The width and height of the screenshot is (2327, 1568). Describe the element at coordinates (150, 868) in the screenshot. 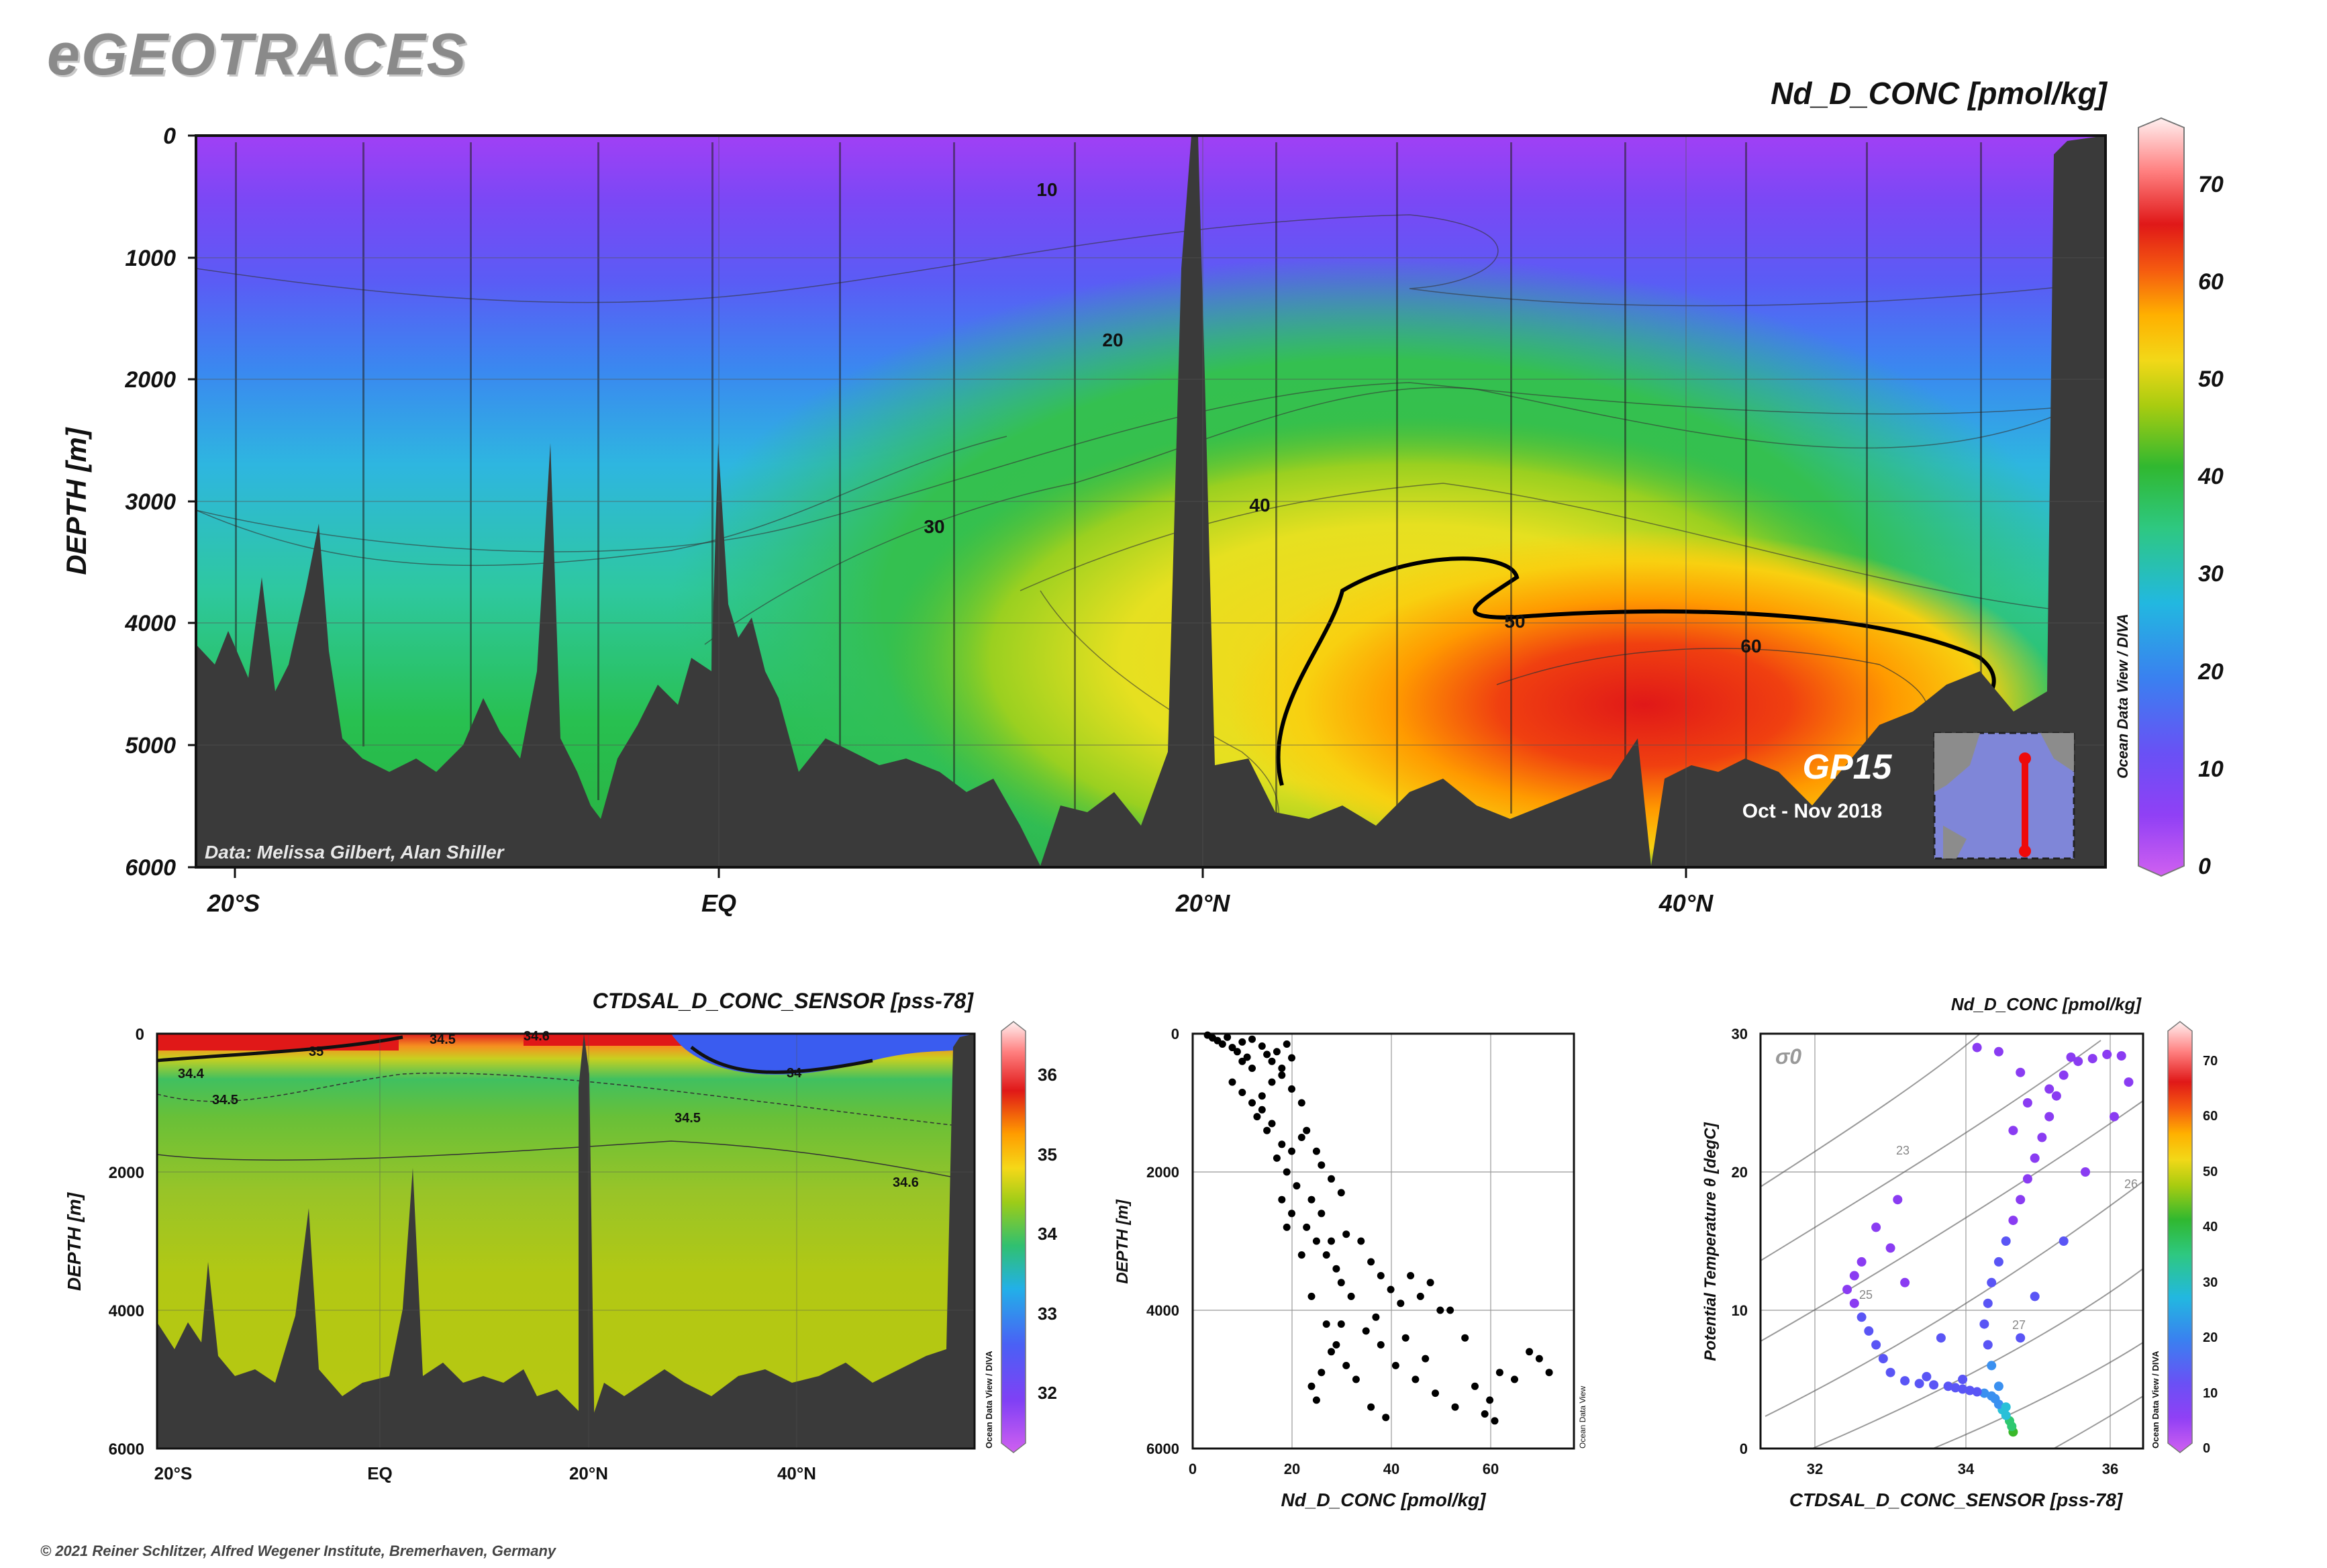

I see `main-ytick: 6000` at that location.